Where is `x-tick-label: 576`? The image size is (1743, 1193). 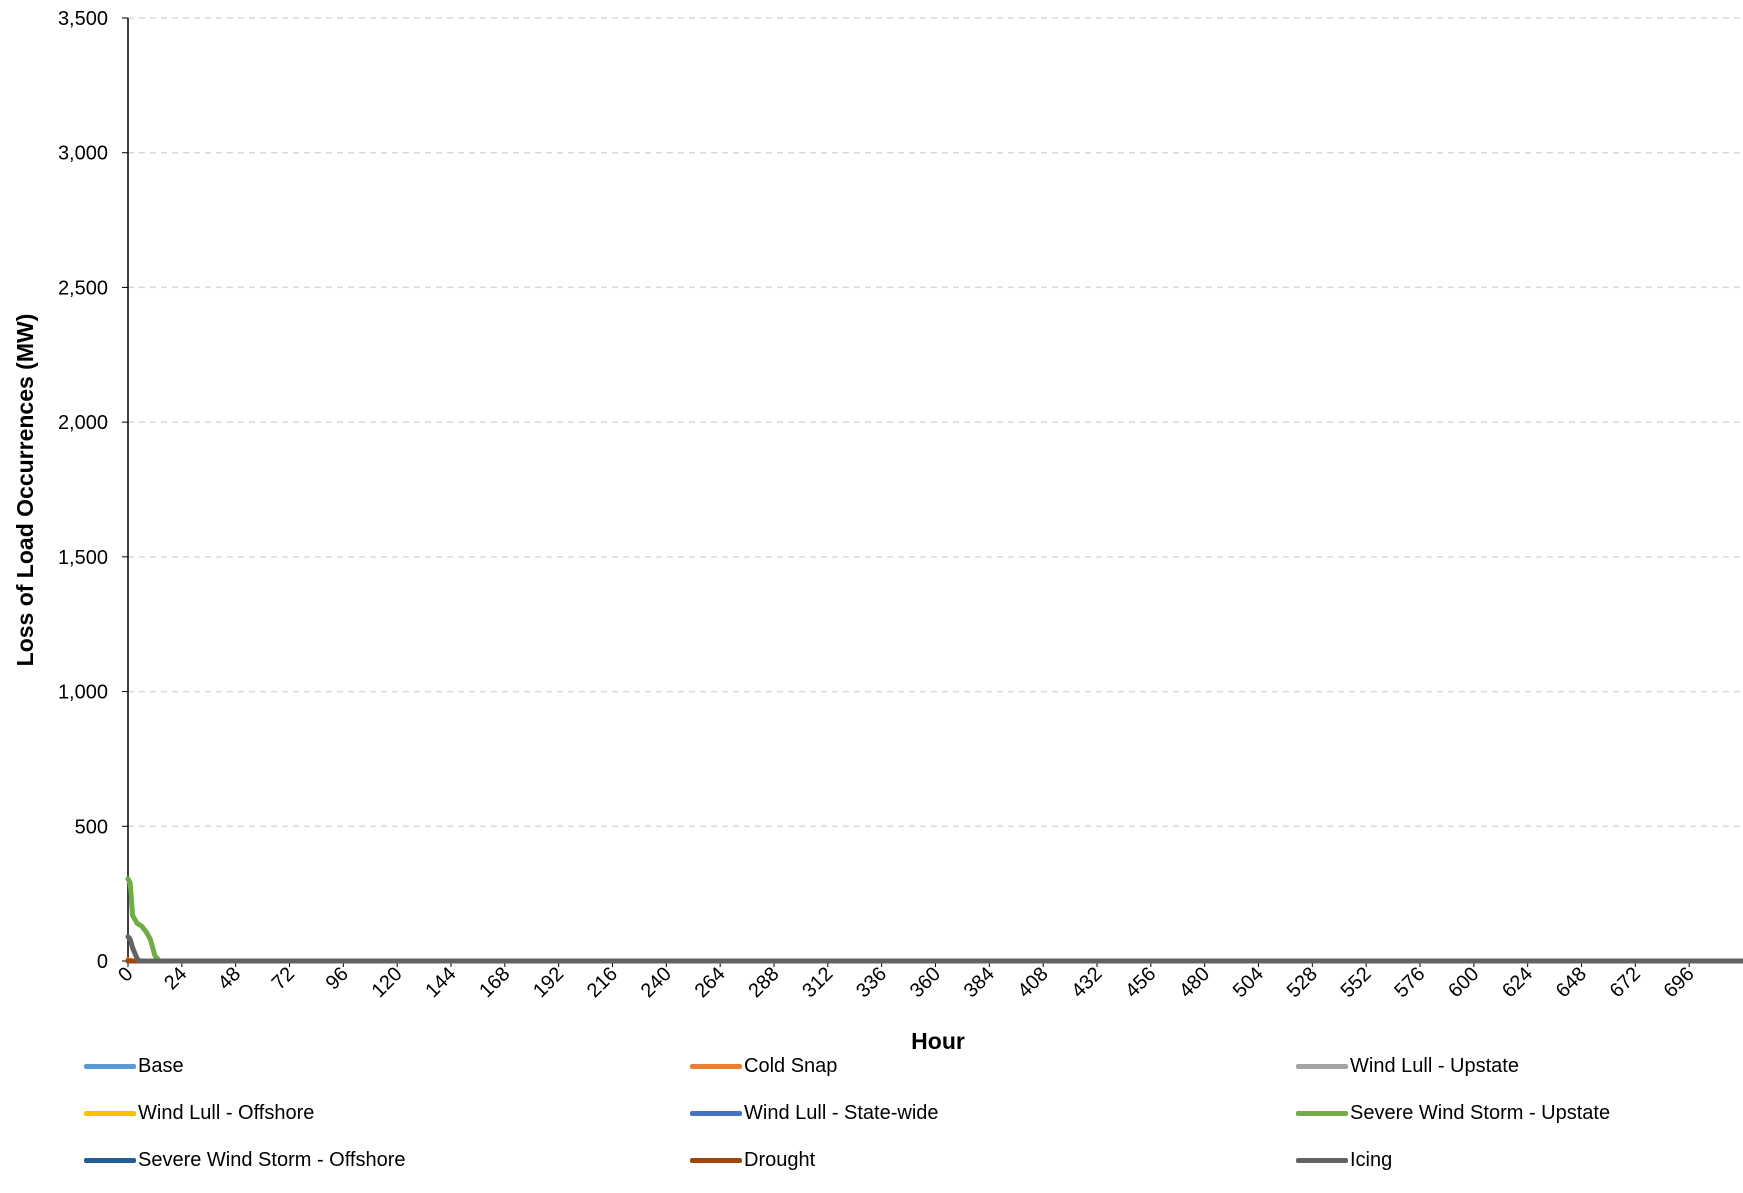
x-tick-label: 576 is located at coordinates (1409, 982).